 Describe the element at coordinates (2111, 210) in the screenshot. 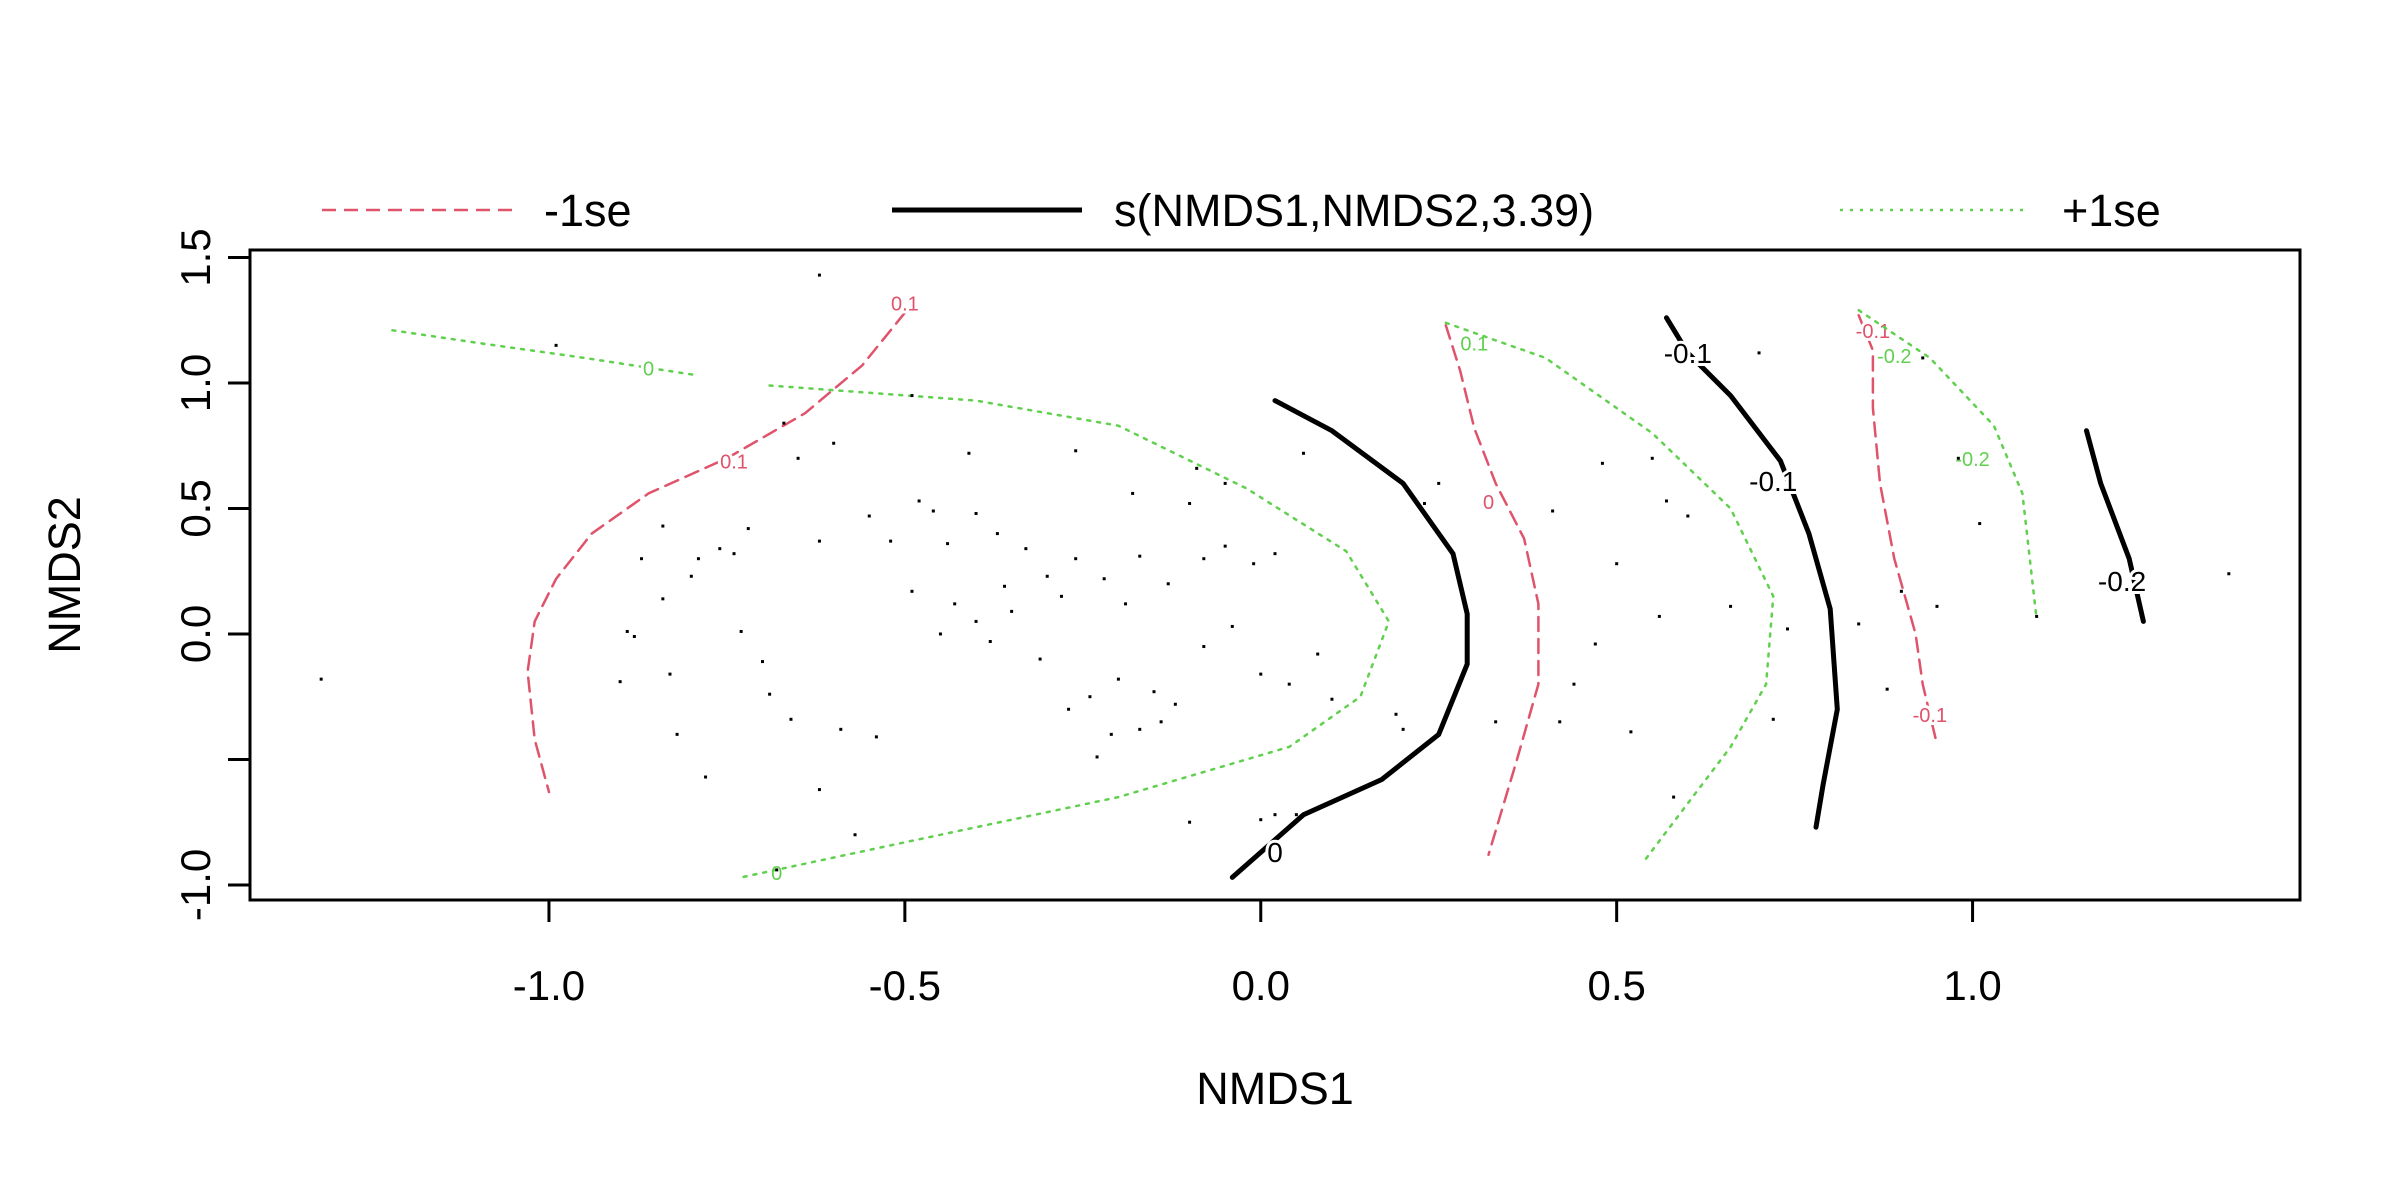

I see `legend-label: +1se` at that location.